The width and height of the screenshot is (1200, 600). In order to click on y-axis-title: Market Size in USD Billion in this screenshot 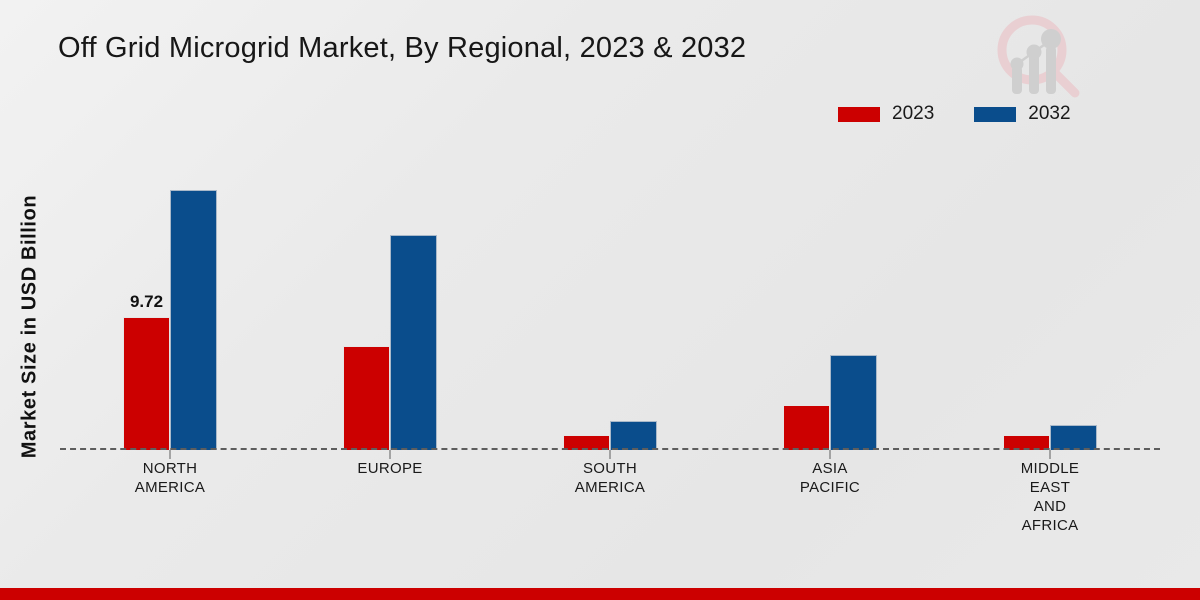, I will do `click(29, 326)`.